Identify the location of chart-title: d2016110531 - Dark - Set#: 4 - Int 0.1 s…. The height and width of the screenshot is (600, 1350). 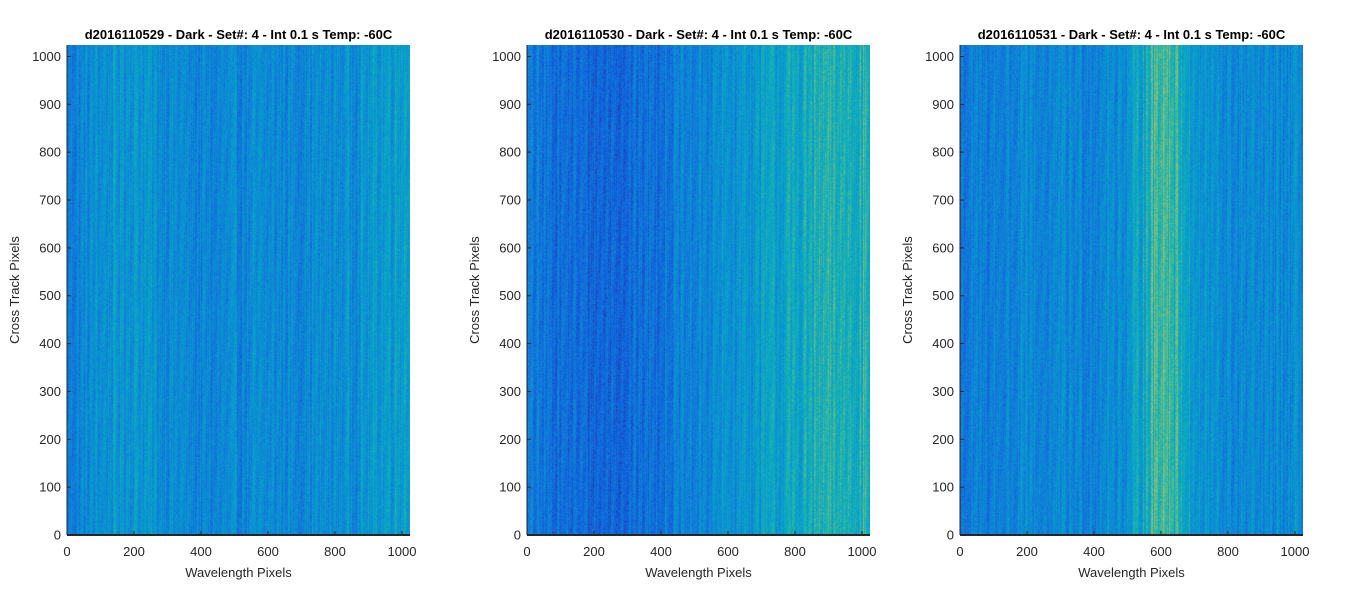
(1132, 34).